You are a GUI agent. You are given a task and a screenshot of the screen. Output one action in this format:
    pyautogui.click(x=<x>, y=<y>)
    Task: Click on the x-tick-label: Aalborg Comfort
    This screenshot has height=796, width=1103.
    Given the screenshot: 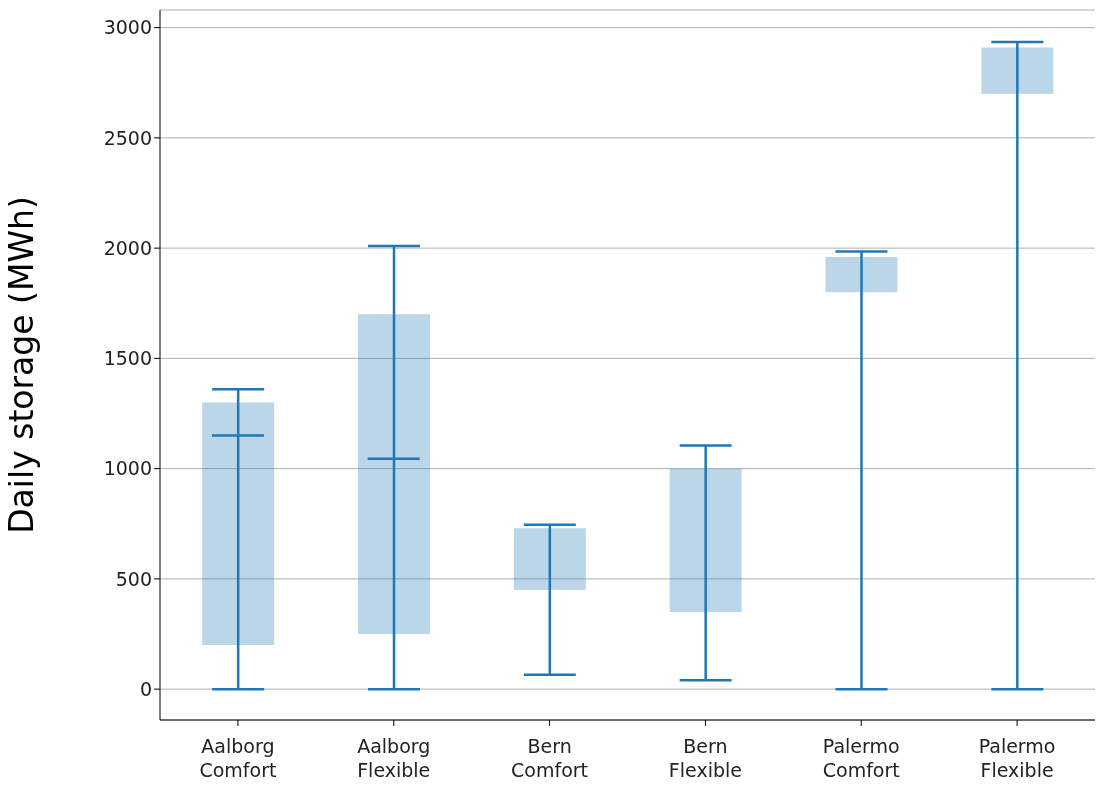 What is the action you would take?
    pyautogui.click(x=238, y=758)
    